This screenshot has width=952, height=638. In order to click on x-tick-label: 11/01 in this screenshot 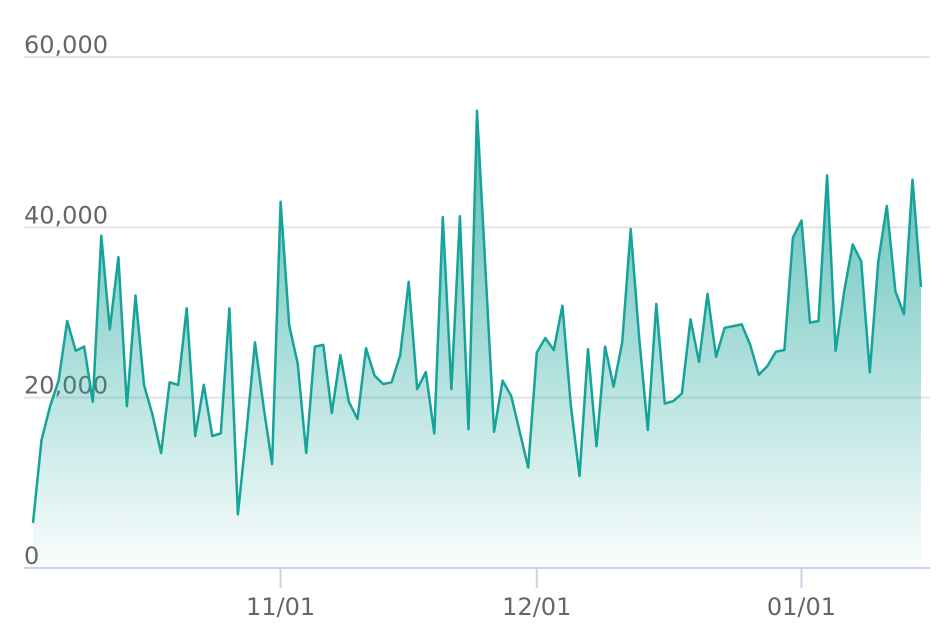, I will do `click(280, 607)`.